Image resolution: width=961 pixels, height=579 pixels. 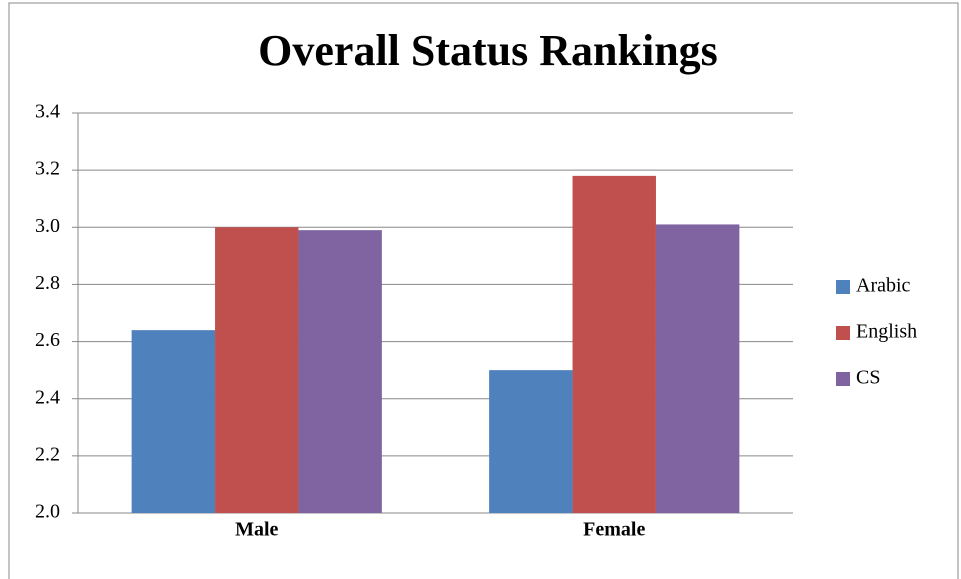 I want to click on y-tick-label: 2.8, so click(x=47, y=283).